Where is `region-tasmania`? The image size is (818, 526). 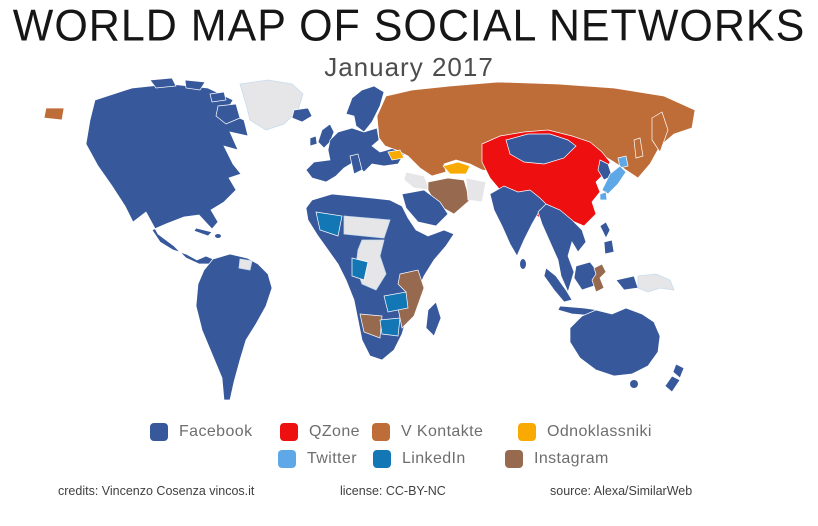 region-tasmania is located at coordinates (634, 384).